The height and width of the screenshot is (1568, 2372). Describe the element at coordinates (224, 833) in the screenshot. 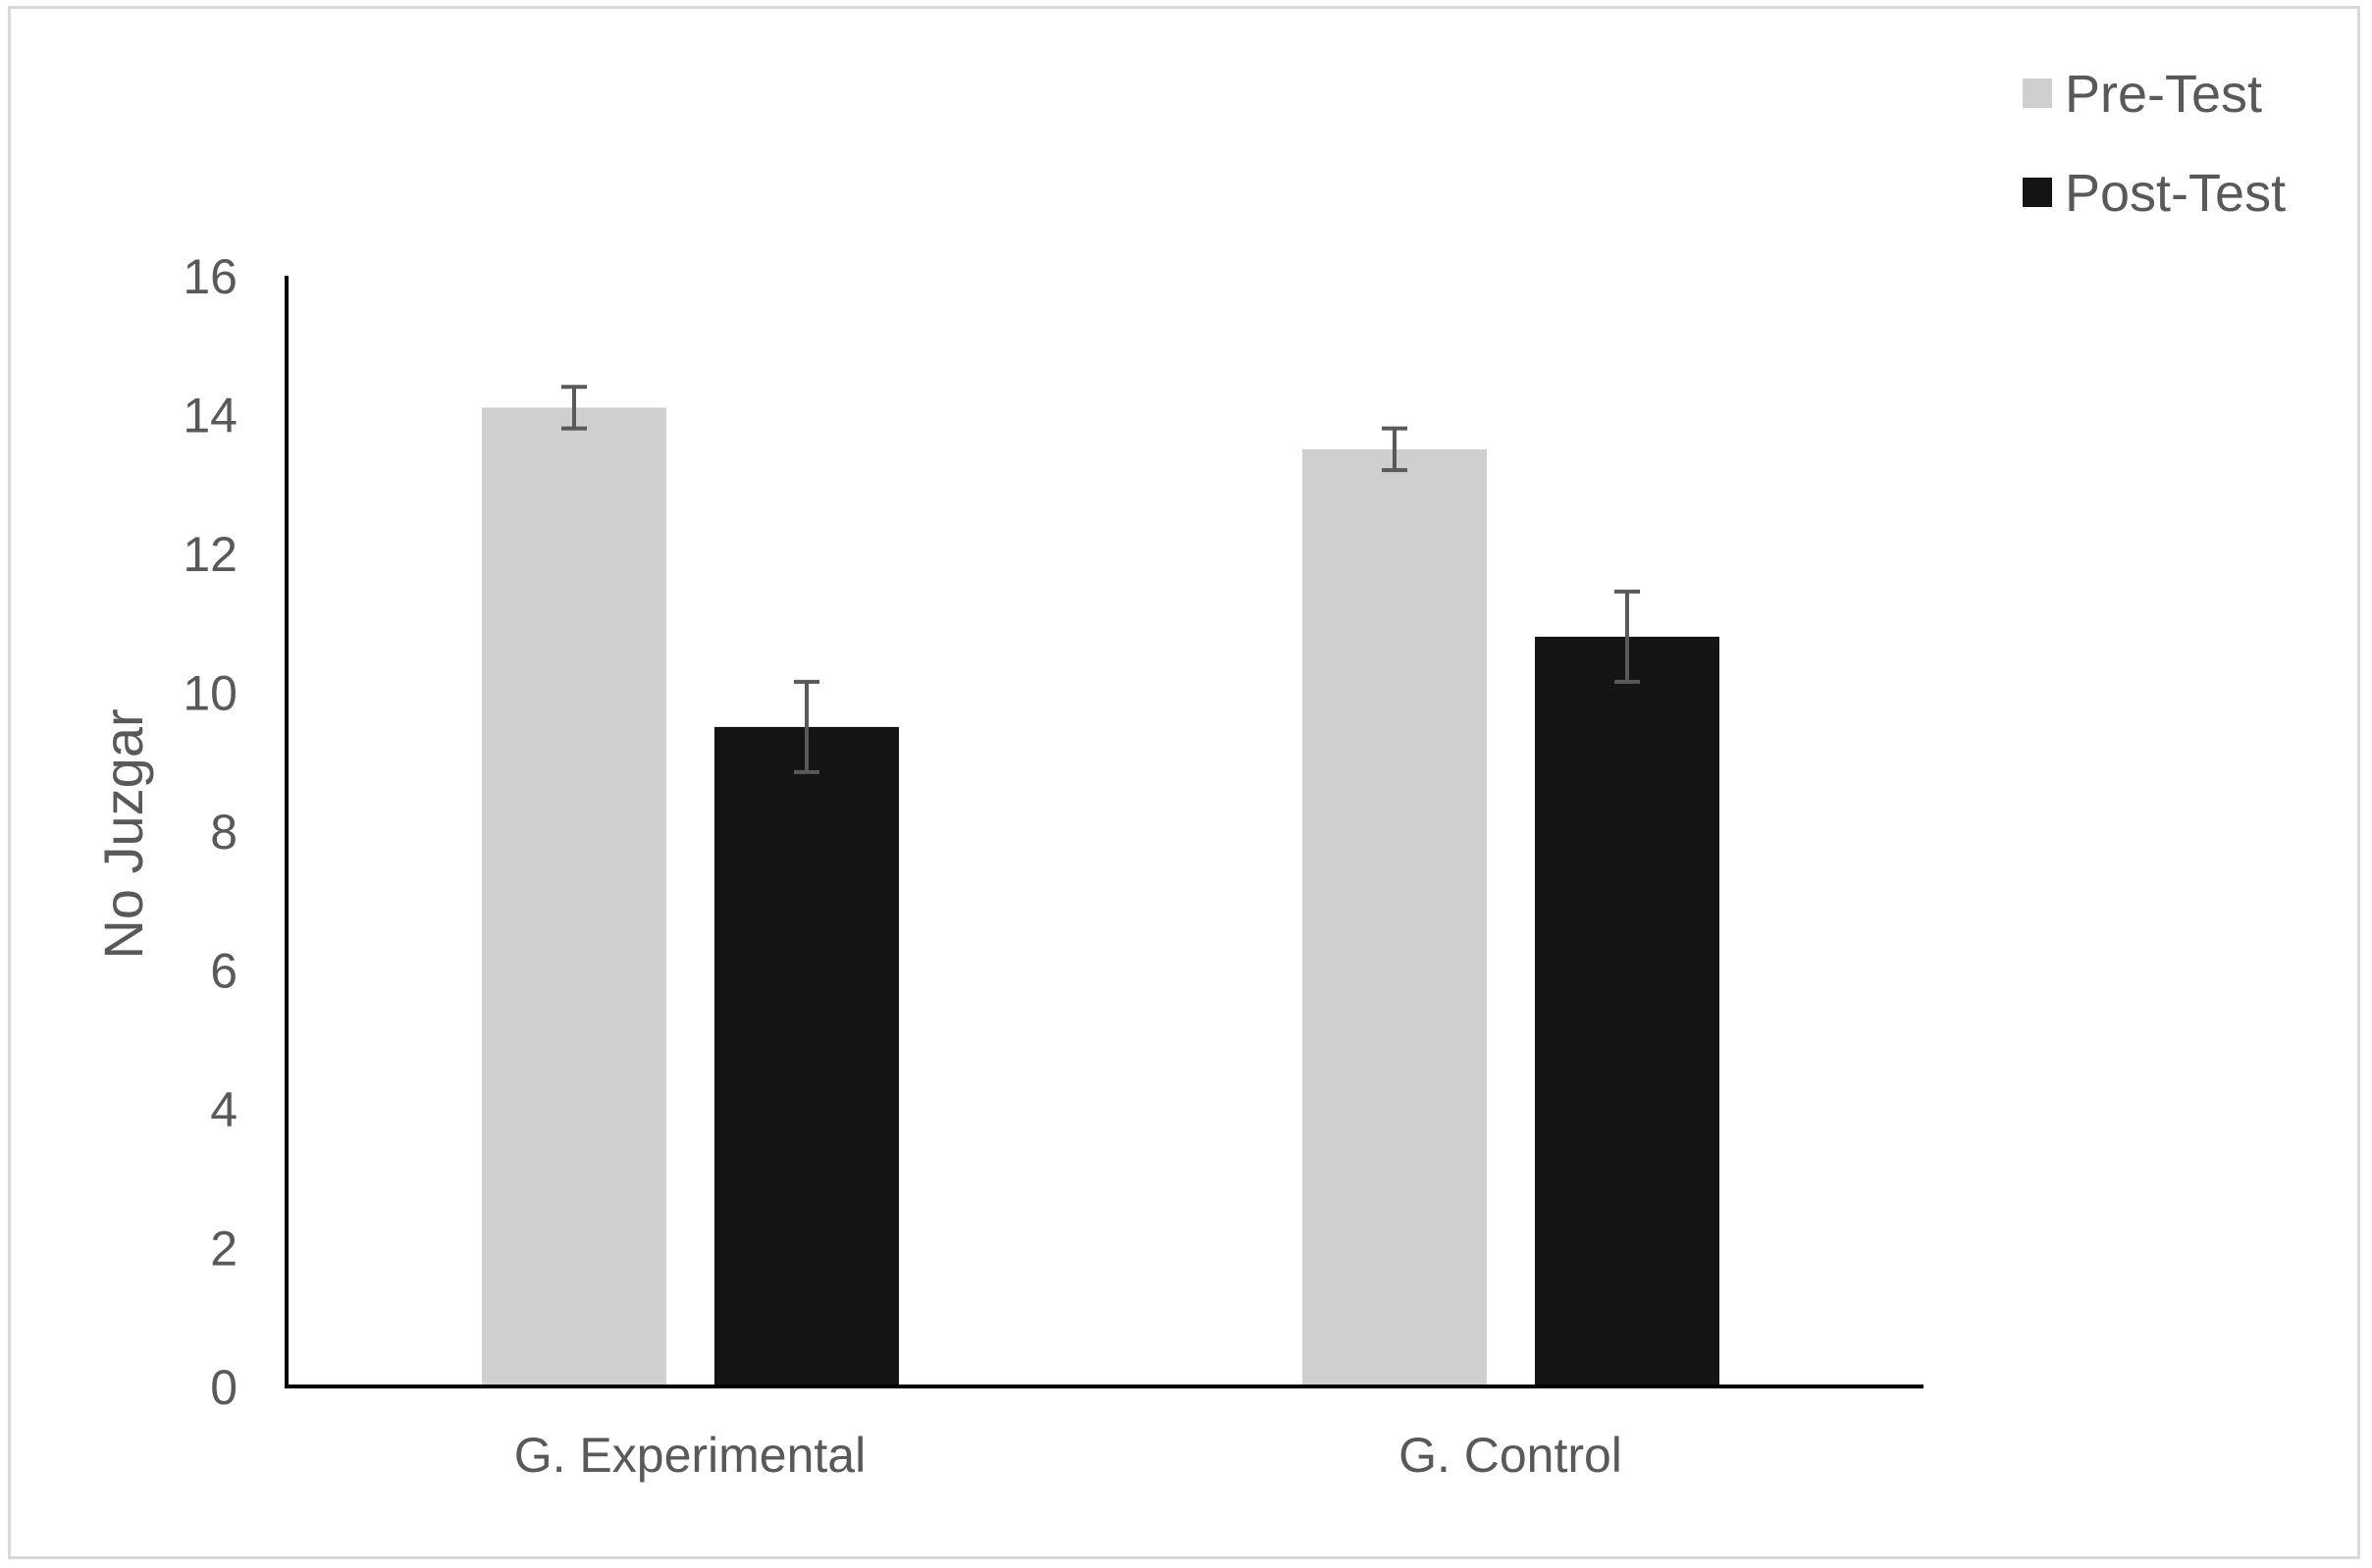

I see `y-tick-label: 8` at that location.